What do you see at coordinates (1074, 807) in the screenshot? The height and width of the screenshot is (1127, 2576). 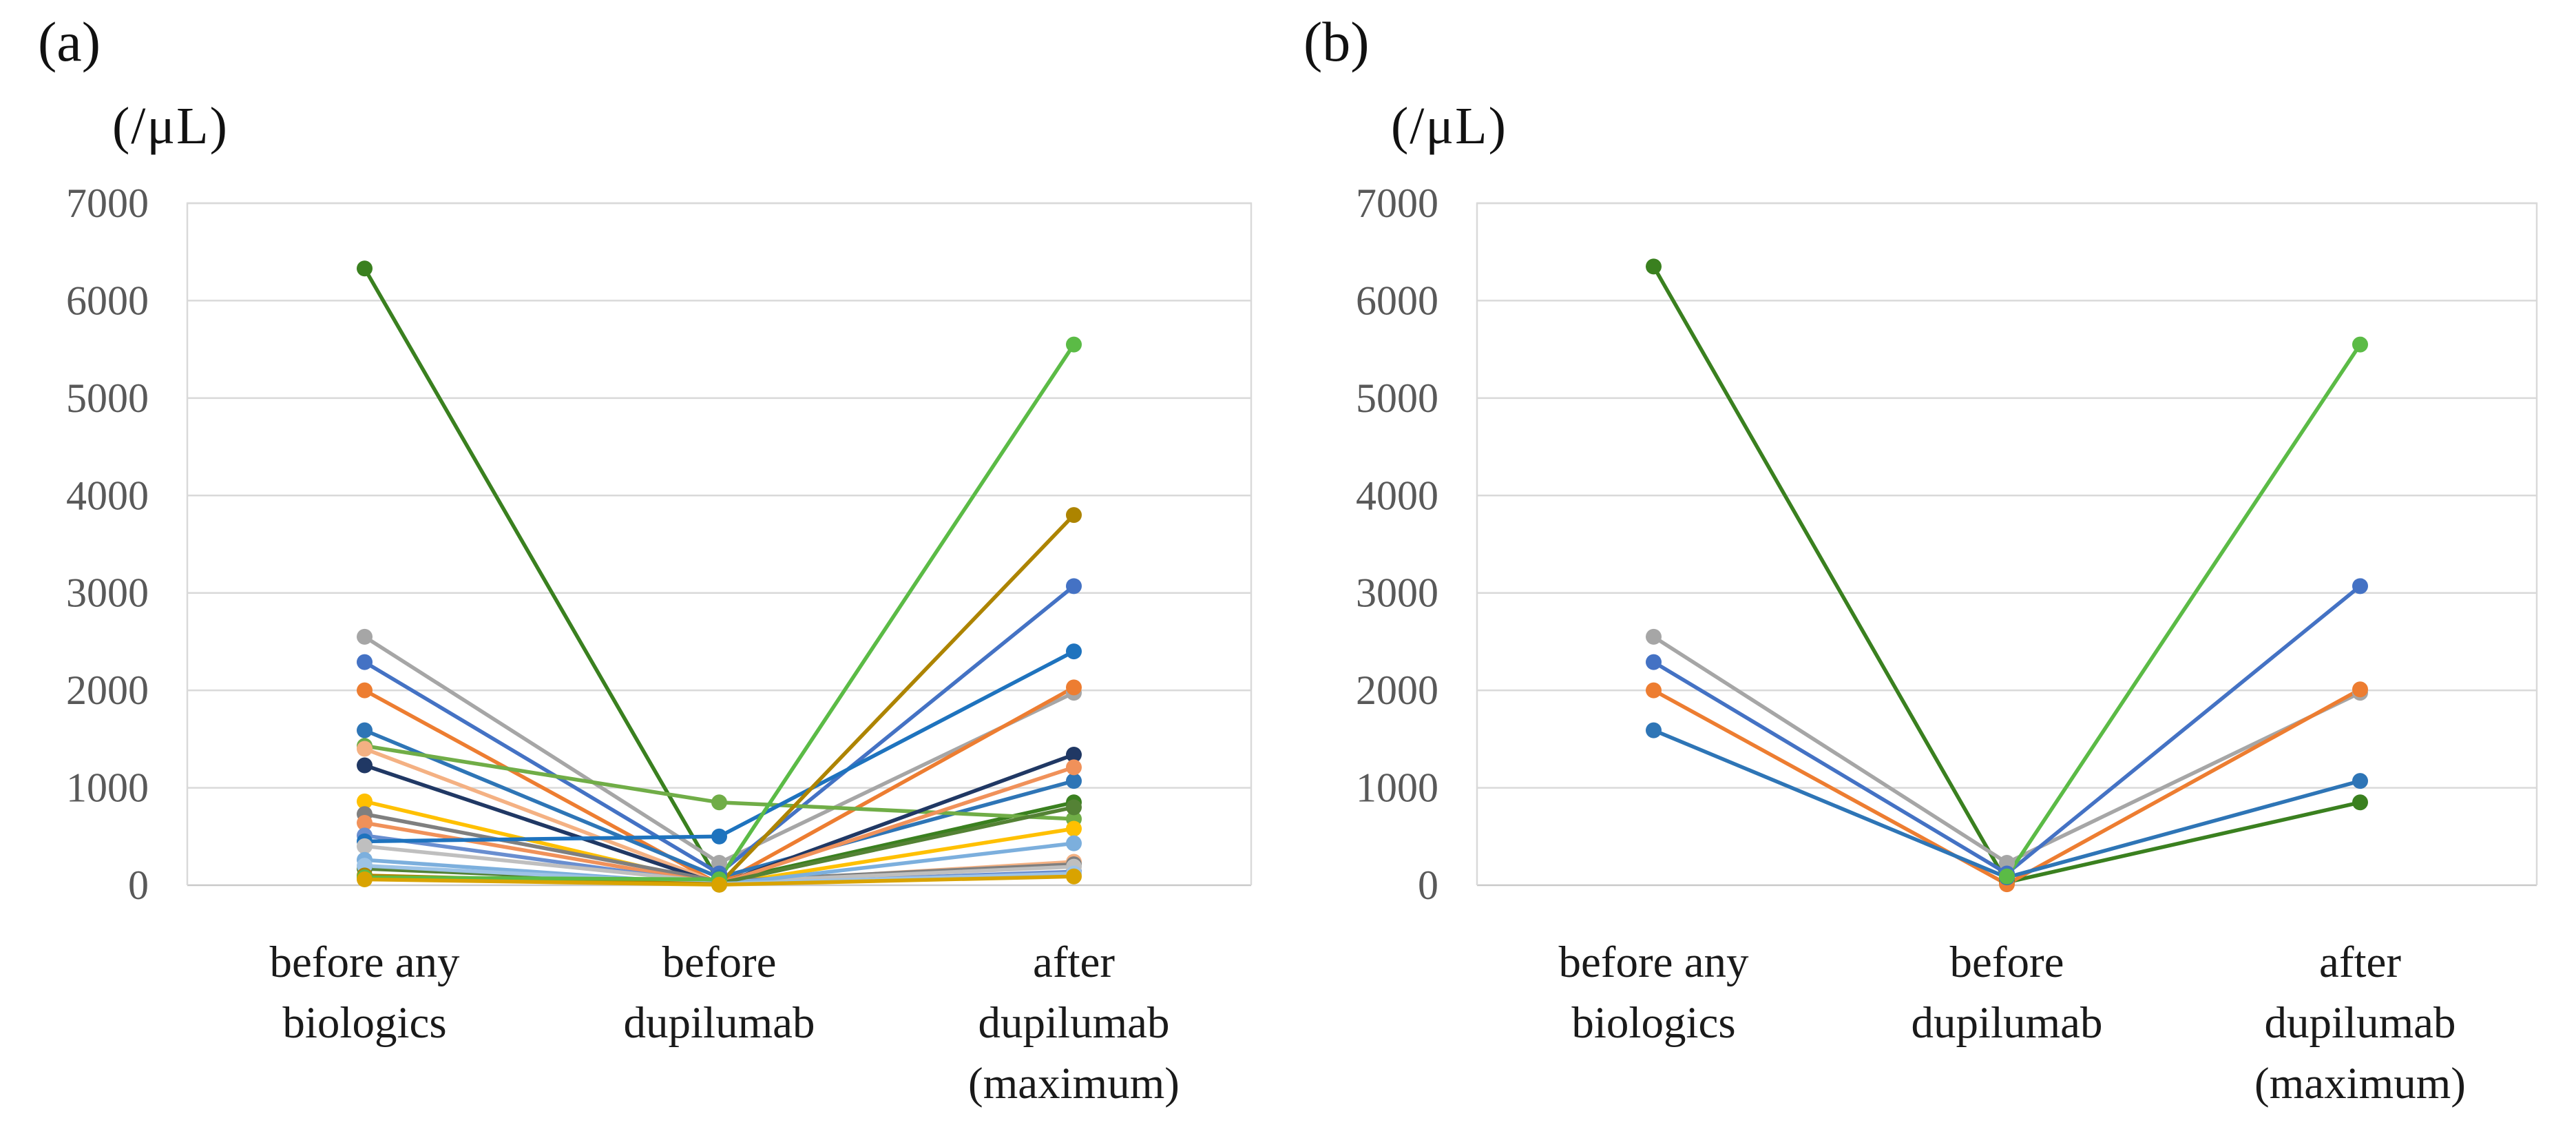 I see `data-point-patient-green` at bounding box center [1074, 807].